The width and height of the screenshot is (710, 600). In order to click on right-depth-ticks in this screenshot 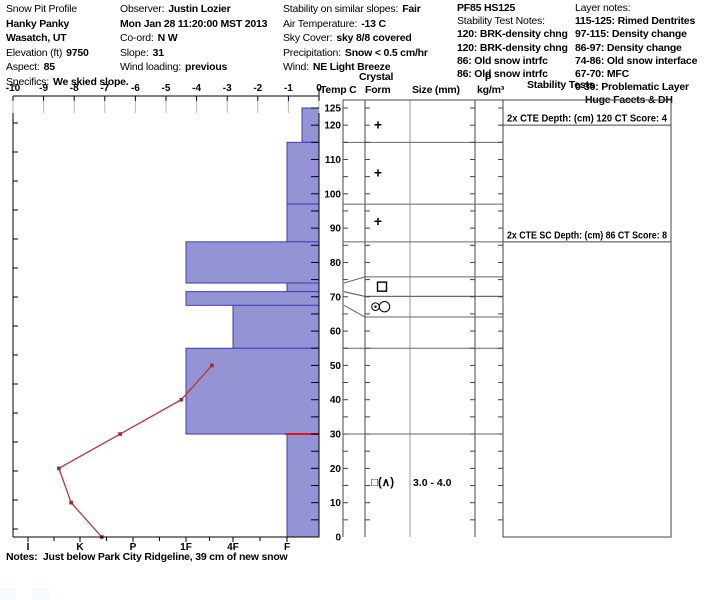, I will do `click(315, 314)`.